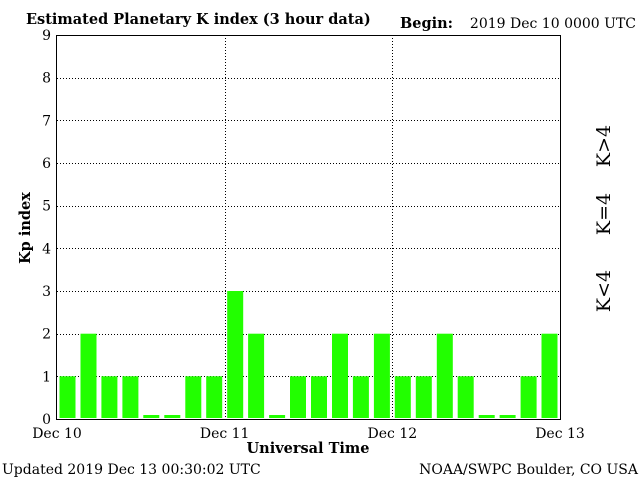 Image resolution: width=640 pixels, height=480 pixels. Describe the element at coordinates (604, 291) in the screenshot. I see `legend-k-less-4: K<4` at that location.